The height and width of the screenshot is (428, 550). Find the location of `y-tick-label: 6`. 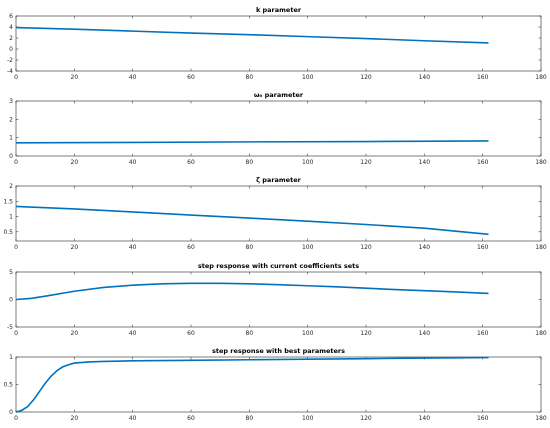

y-tick-label: 6 is located at coordinates (11, 16).